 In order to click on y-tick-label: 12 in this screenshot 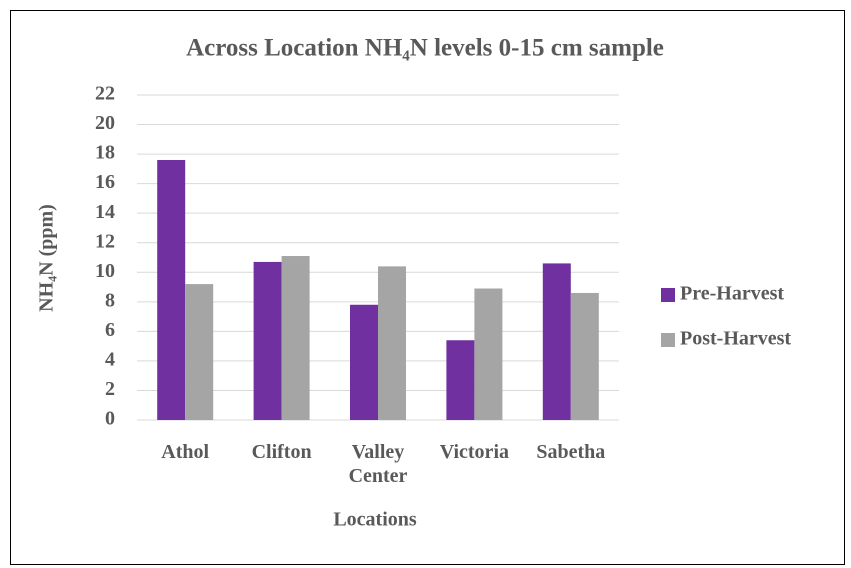, I will do `click(105, 241)`.